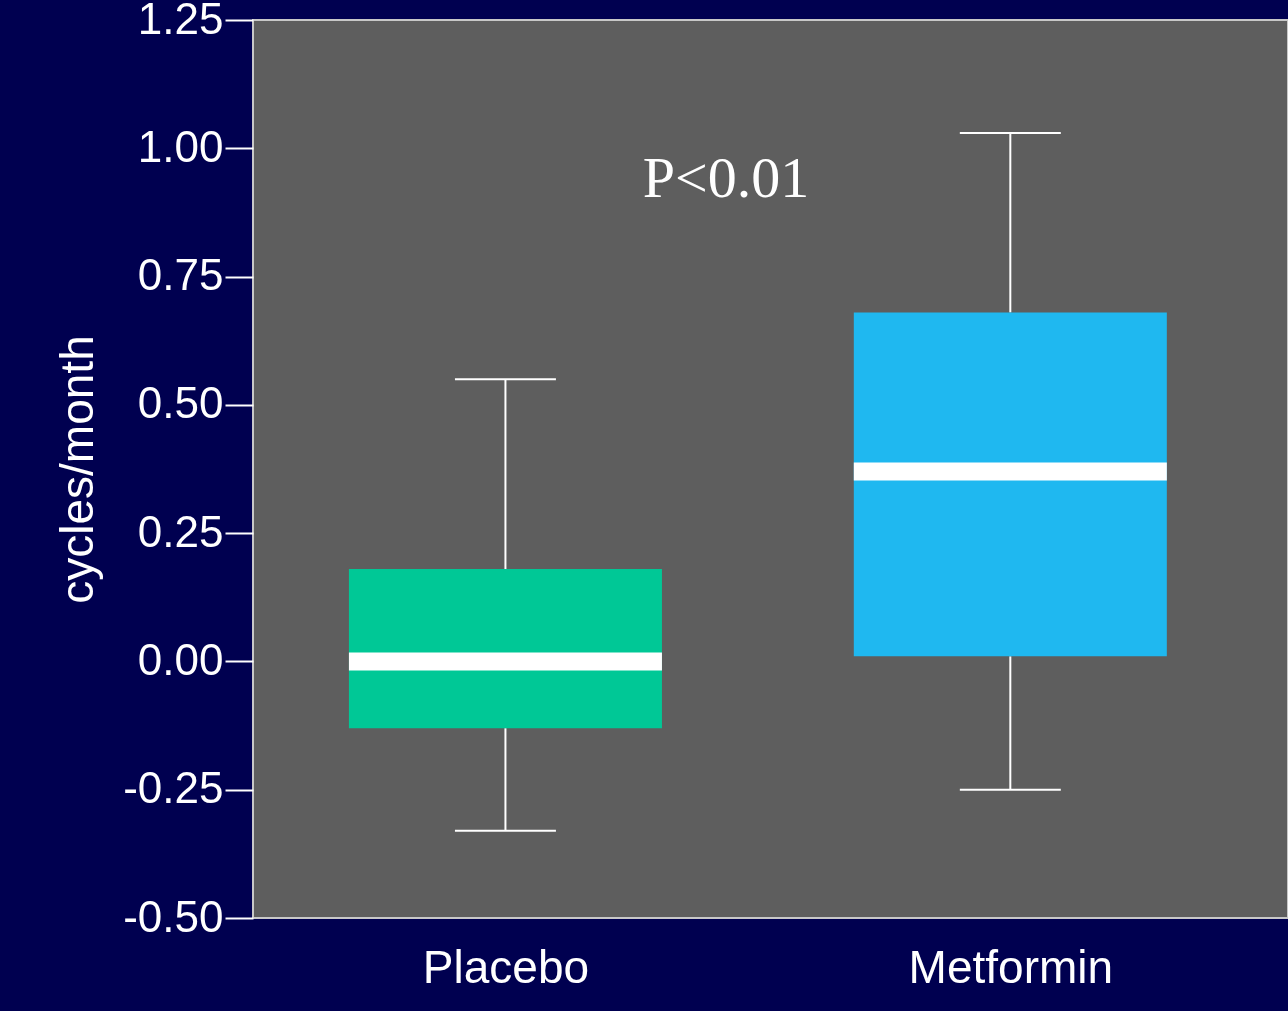 This screenshot has height=1011, width=1288. Describe the element at coordinates (180, 146) in the screenshot. I see `y-tick-label: 1.00` at that location.